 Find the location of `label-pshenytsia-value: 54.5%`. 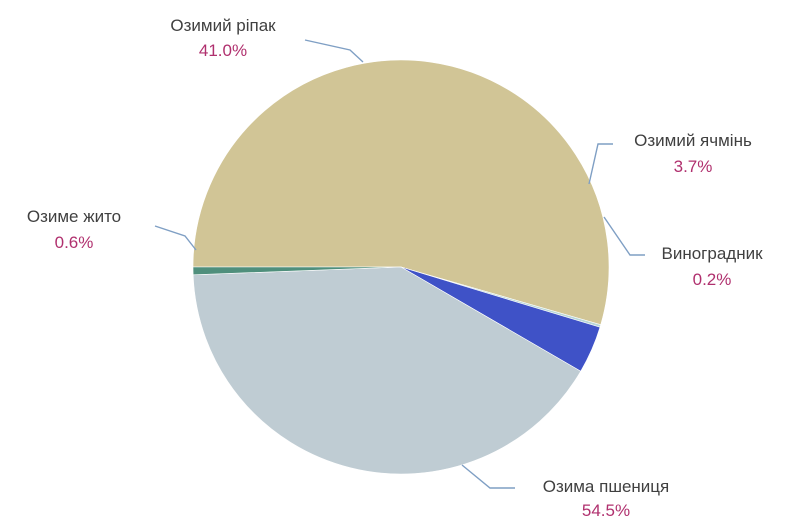

label-pshenytsia-value: 54.5% is located at coordinates (606, 510).